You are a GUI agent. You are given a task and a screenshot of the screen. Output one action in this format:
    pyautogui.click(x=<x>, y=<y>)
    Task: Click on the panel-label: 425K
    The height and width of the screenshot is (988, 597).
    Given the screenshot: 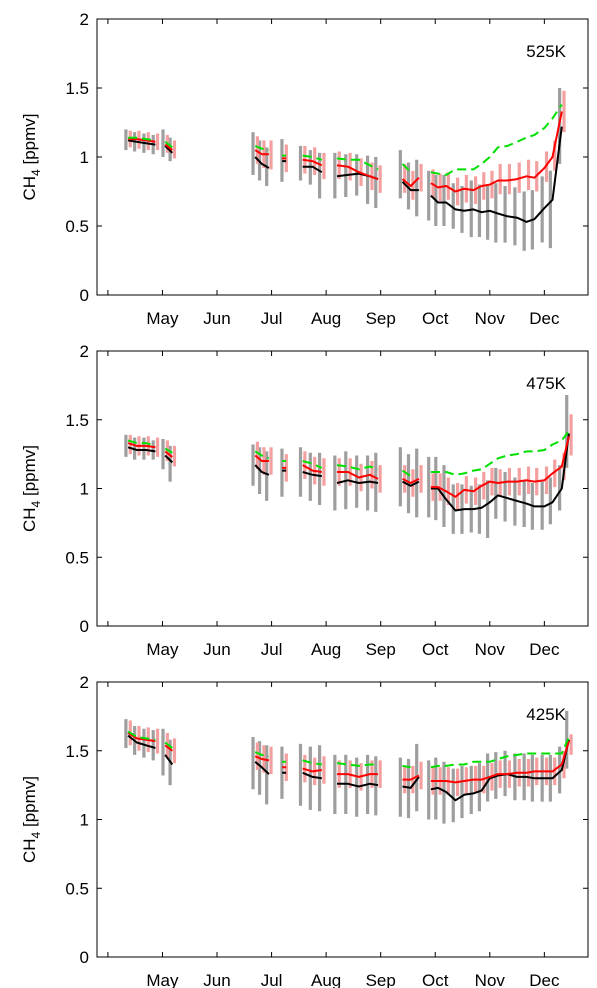 What is the action you would take?
    pyautogui.click(x=546, y=714)
    